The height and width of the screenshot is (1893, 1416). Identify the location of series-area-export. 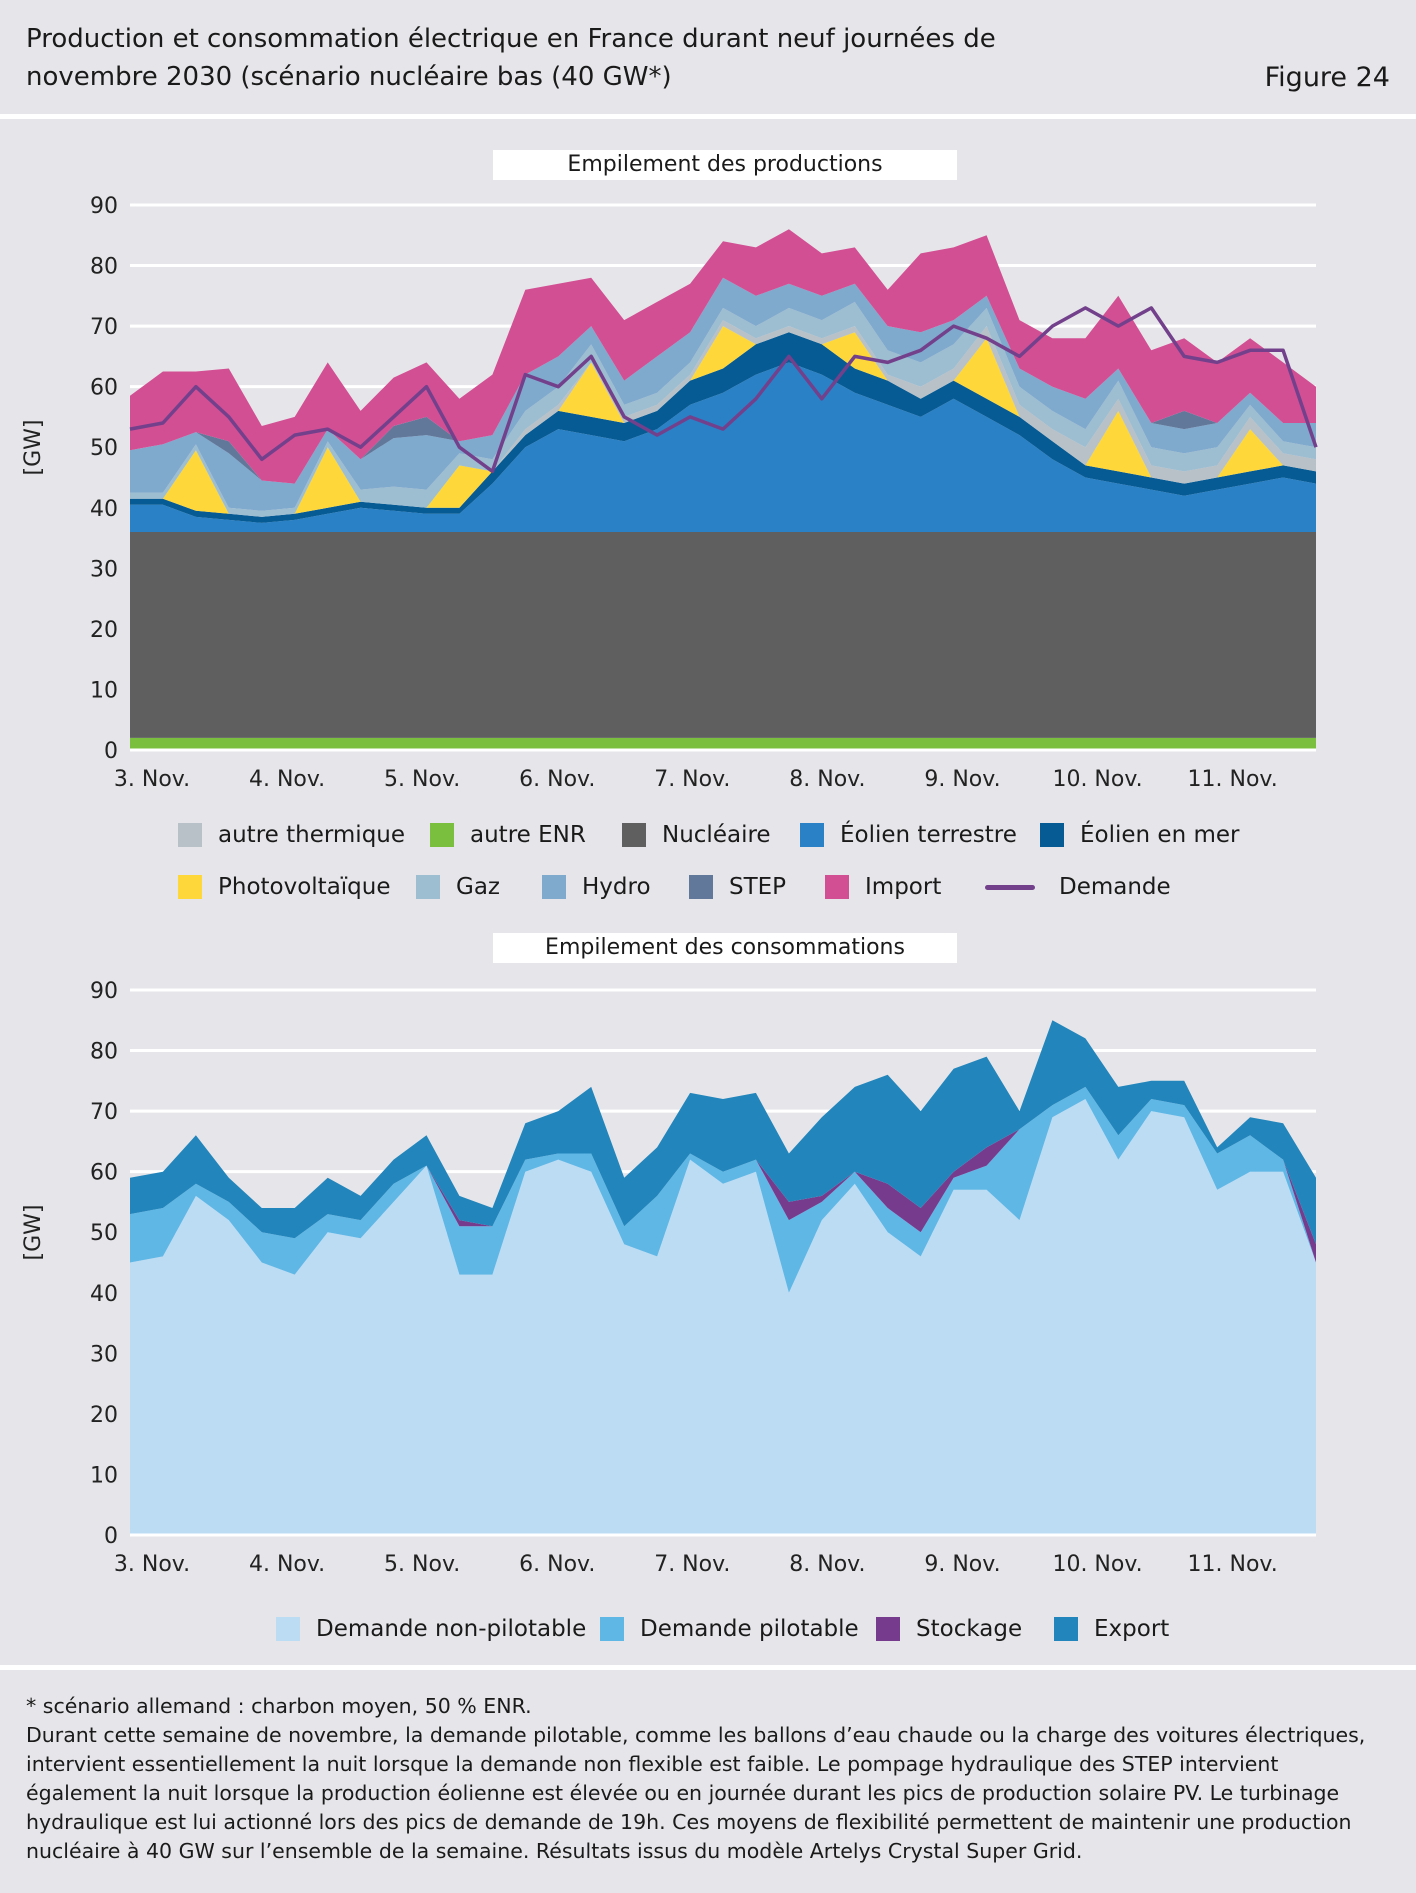
(723, 1132).